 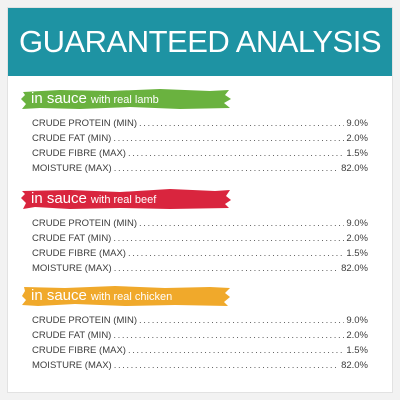 I want to click on banner-subtitle: with real chicken, so click(x=131, y=297).